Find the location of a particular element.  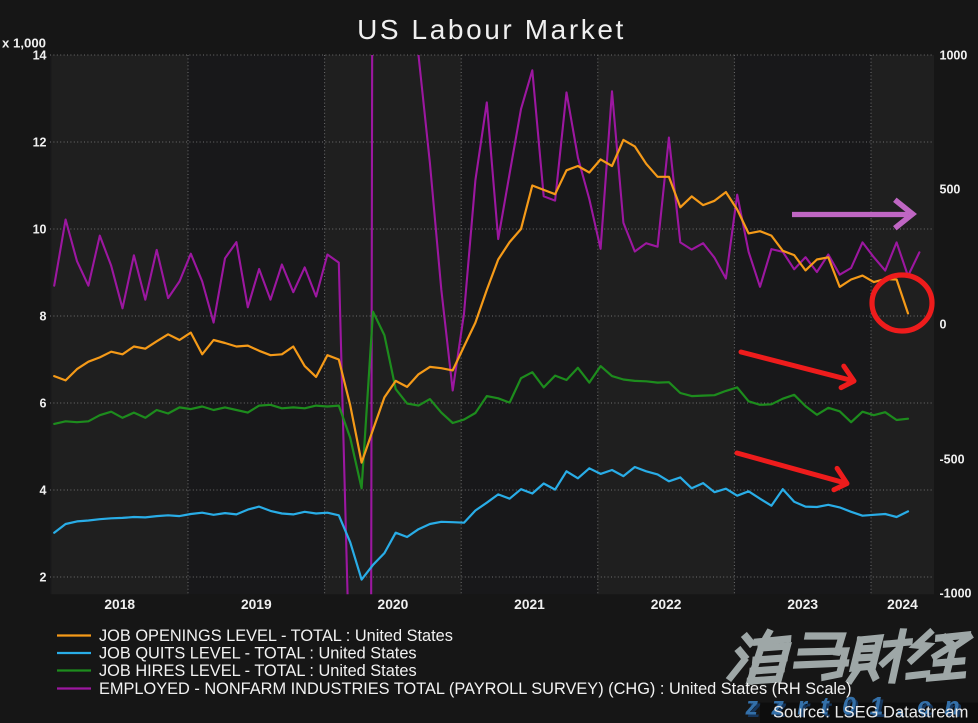

svg-text: 1000 is located at coordinates (954, 56).